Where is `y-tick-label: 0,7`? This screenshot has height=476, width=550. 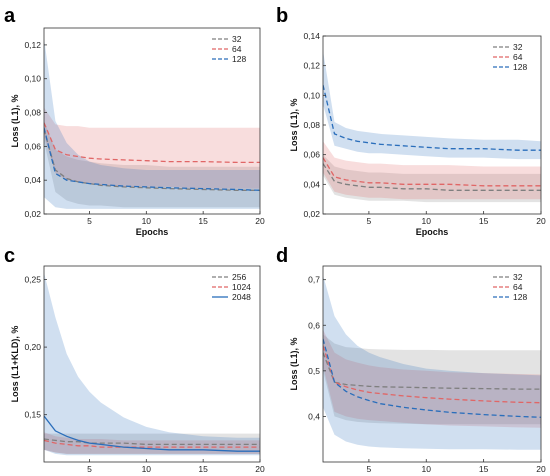 y-tick-label: 0,7 is located at coordinates (314, 280).